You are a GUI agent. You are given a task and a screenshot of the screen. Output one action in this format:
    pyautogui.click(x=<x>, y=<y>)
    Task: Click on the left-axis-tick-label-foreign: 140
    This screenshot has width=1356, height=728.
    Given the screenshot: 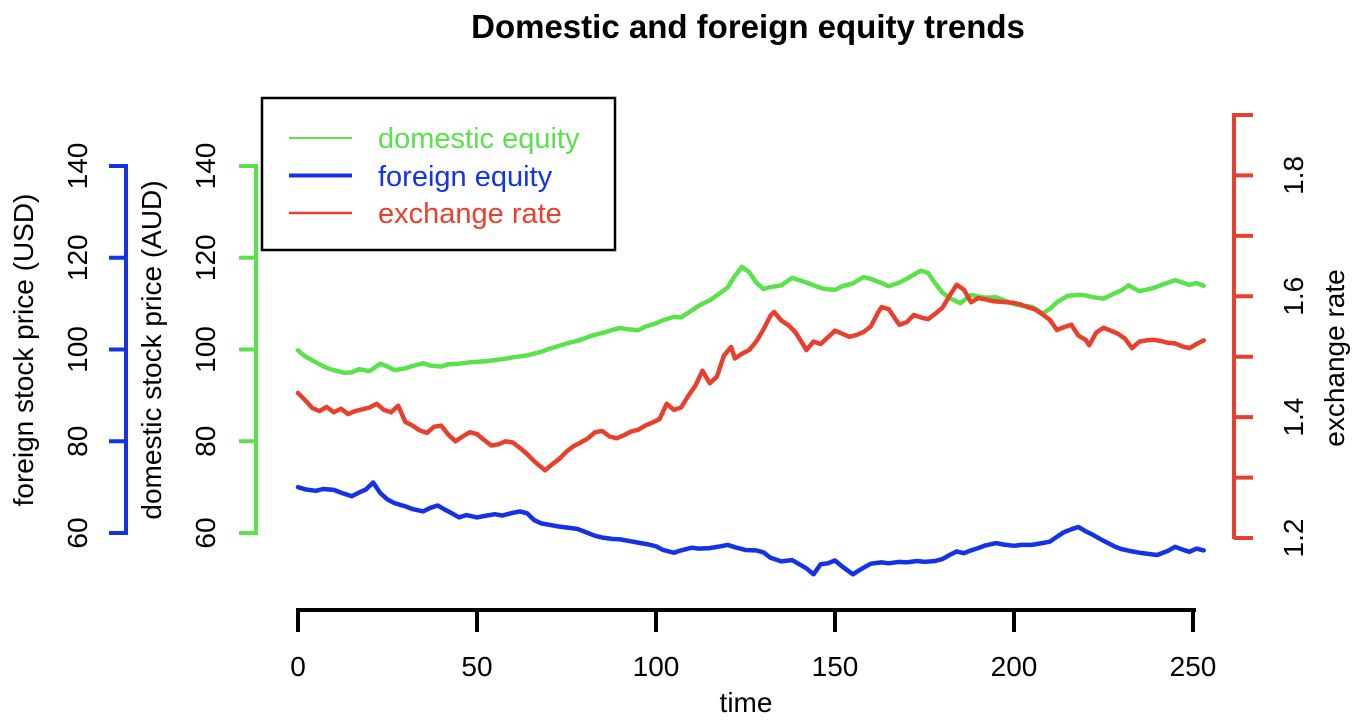 What is the action you would take?
    pyautogui.click(x=77, y=166)
    